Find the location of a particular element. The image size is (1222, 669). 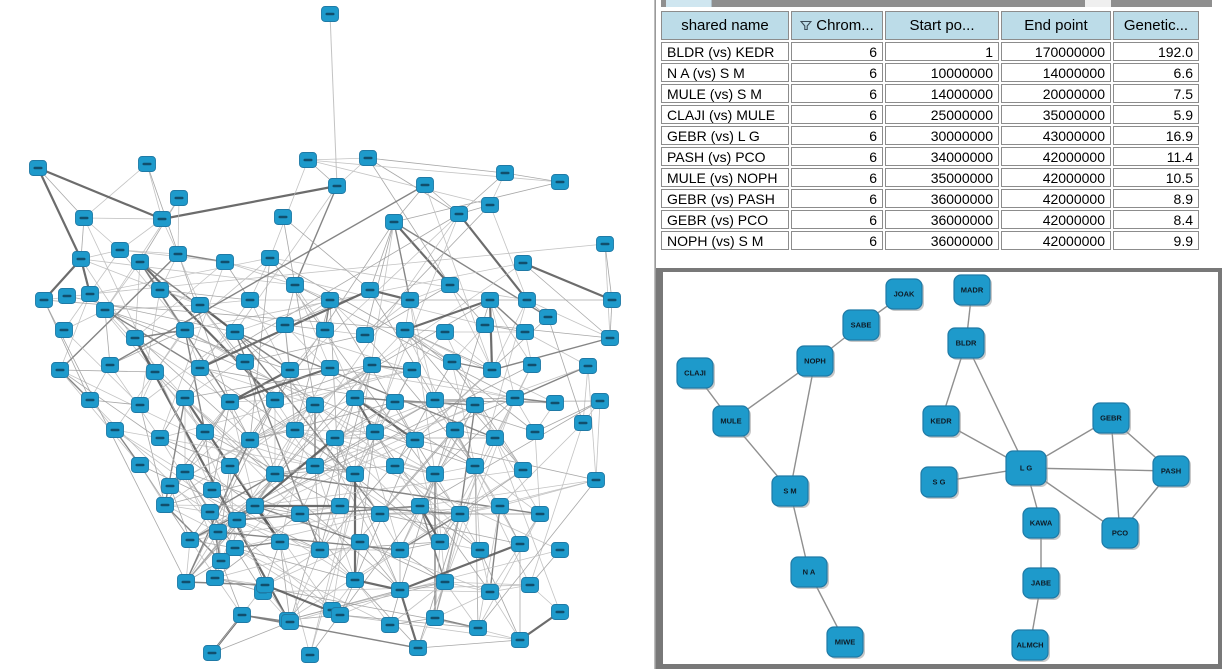

network-node-madr is located at coordinates (972, 290).